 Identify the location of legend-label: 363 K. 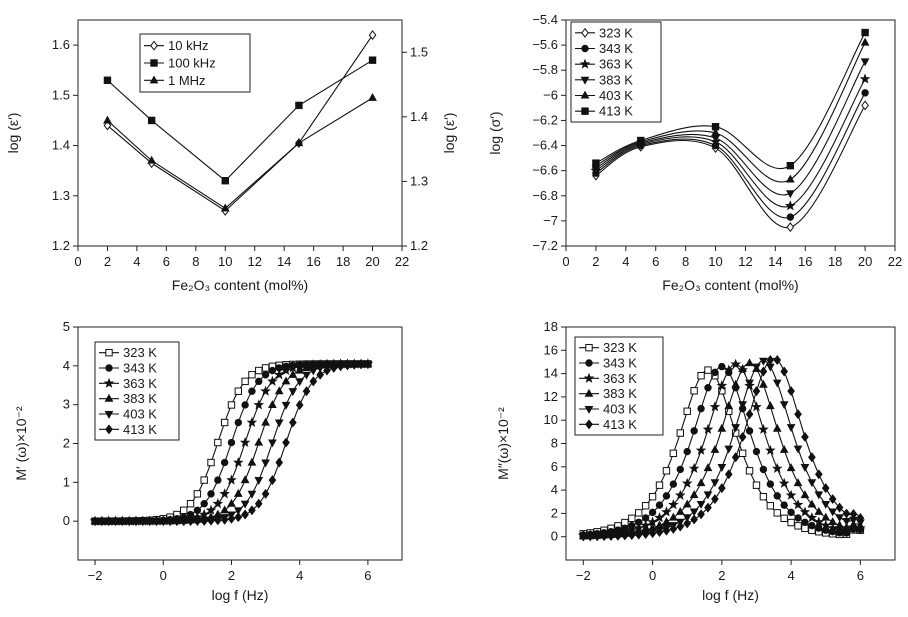
(620, 378).